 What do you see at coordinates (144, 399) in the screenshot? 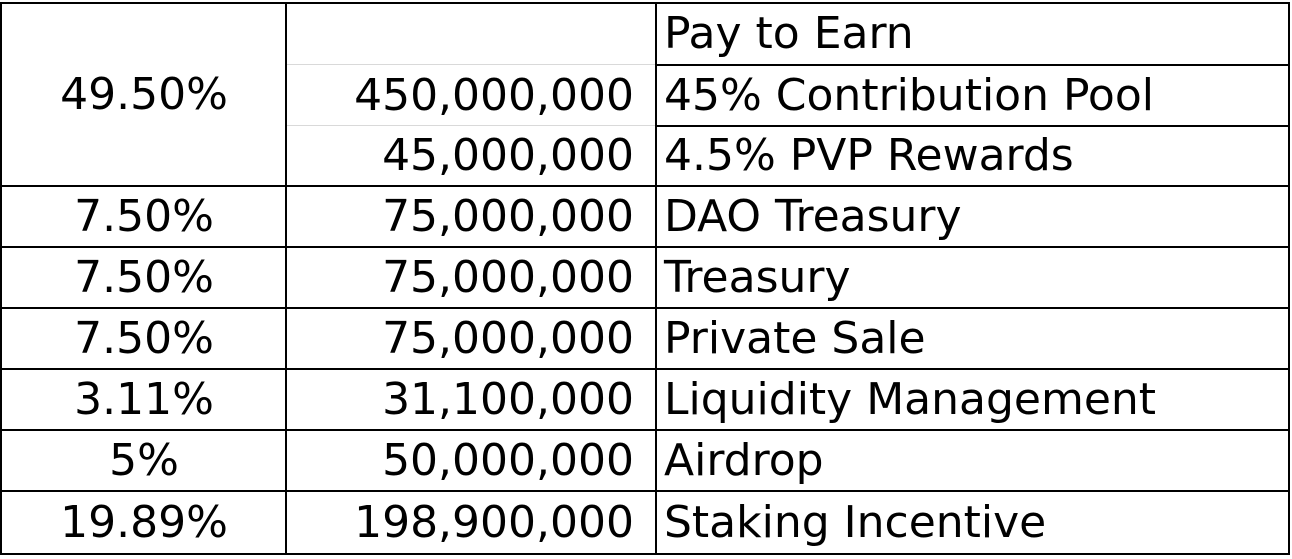
I see `percent-cell-liquidity-management: 3.11%` at bounding box center [144, 399].